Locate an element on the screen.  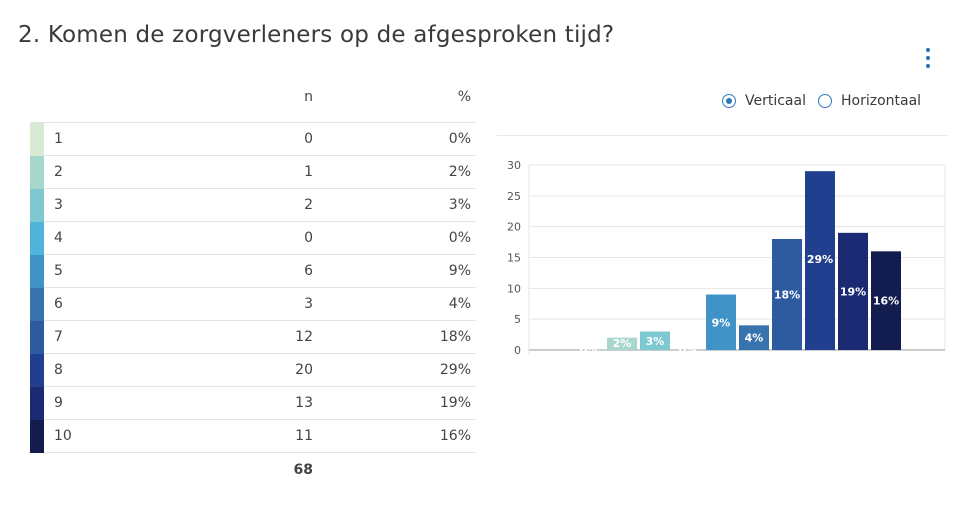
radio-horizontaal: Horizontaal is located at coordinates (869, 101).